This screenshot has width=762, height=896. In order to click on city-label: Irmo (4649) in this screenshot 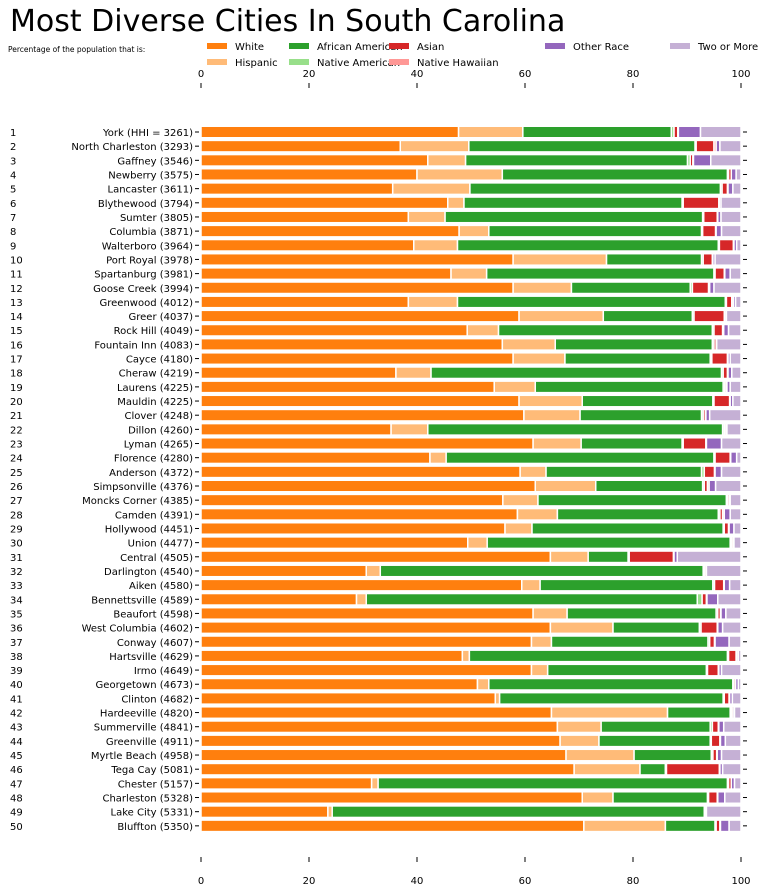, I will do `click(163, 671)`.